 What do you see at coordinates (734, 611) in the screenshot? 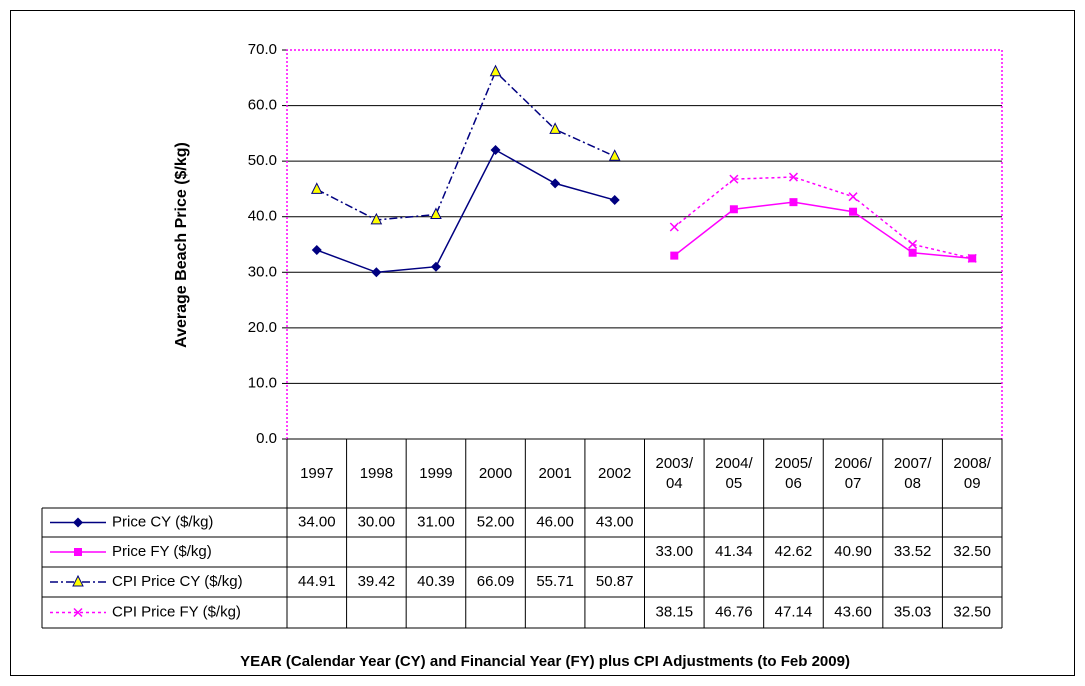
I see `table-value: 46.76` at bounding box center [734, 611].